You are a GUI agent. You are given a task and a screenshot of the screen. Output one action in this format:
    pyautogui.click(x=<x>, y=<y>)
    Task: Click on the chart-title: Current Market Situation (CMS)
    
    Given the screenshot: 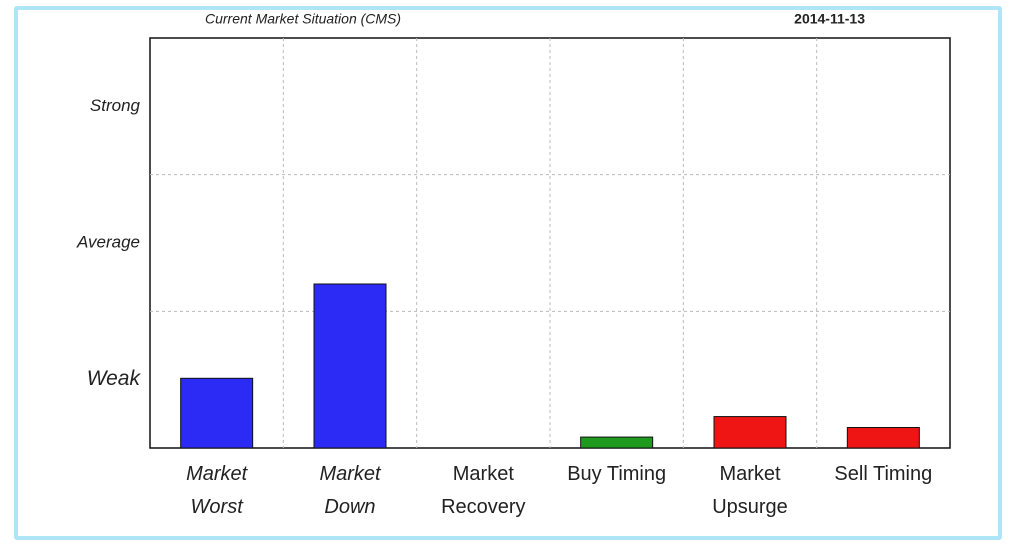 What is the action you would take?
    pyautogui.click(x=303, y=19)
    